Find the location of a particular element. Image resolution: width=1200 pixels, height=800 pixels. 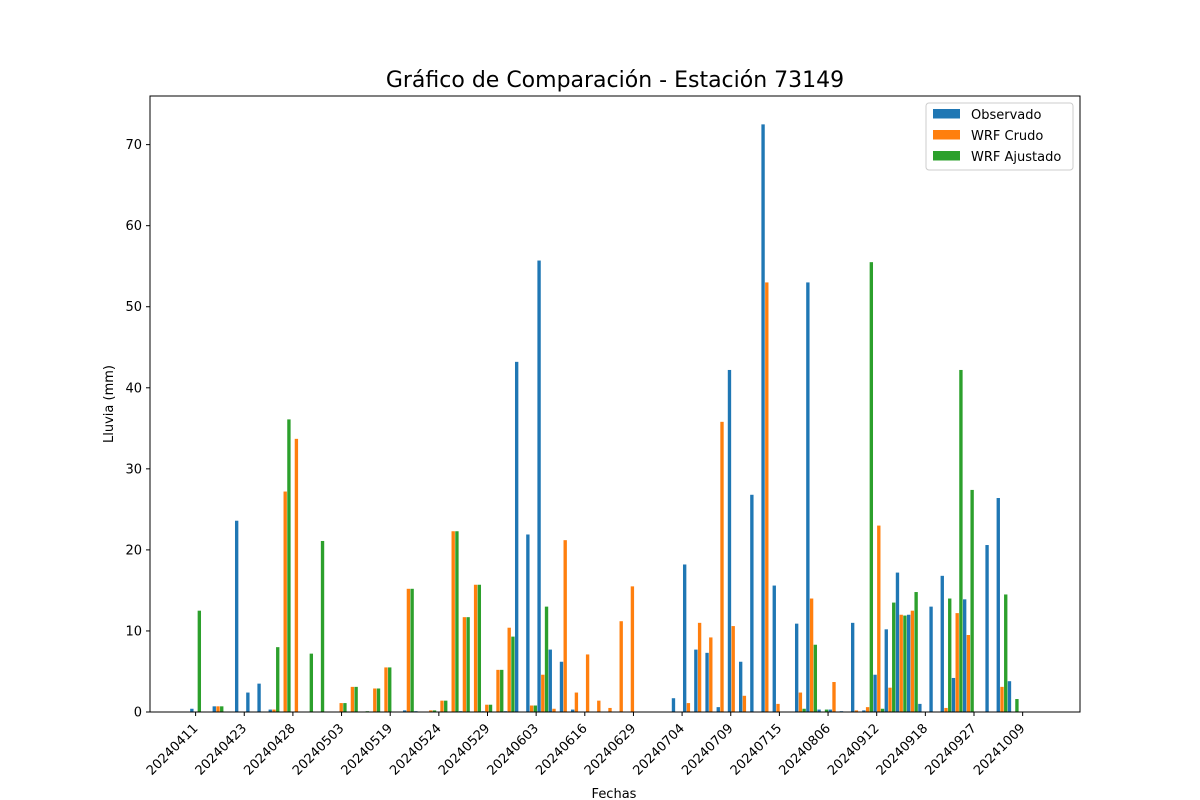

y-tick-label: 10 is located at coordinates (133, 631).